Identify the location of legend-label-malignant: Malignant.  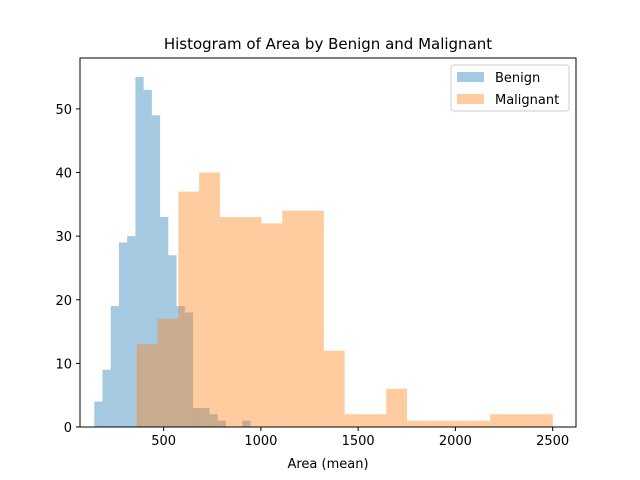
(527, 100).